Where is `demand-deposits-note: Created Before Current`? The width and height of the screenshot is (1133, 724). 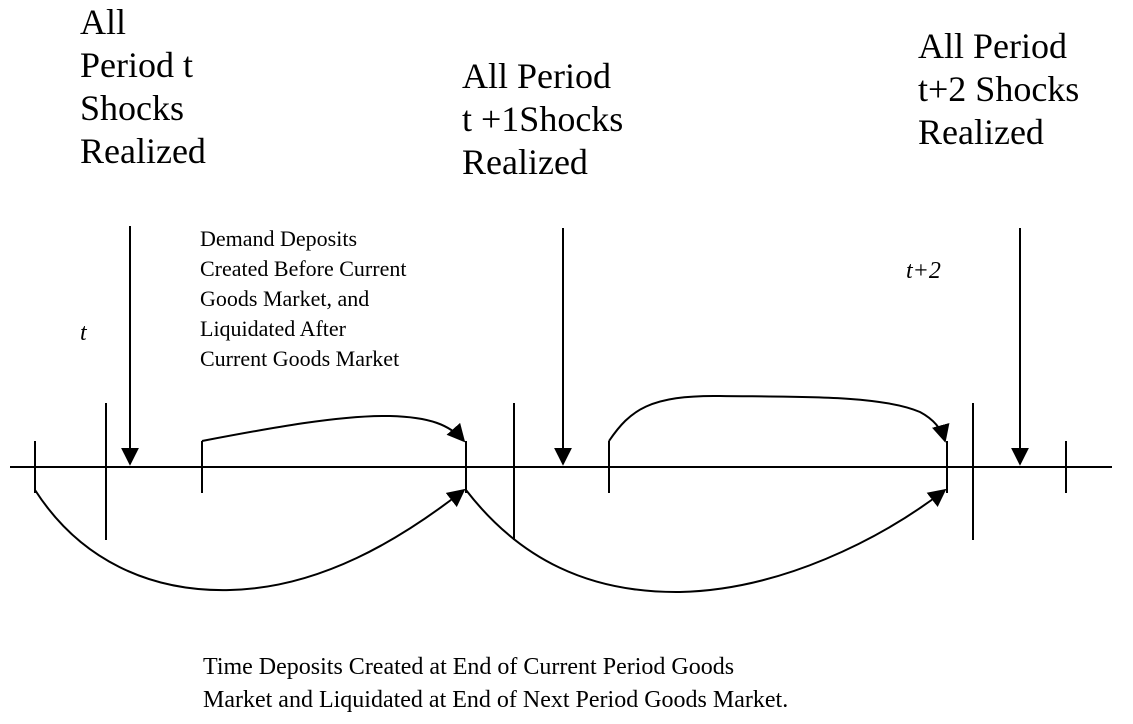 demand-deposits-note: Created Before Current is located at coordinates (303, 268).